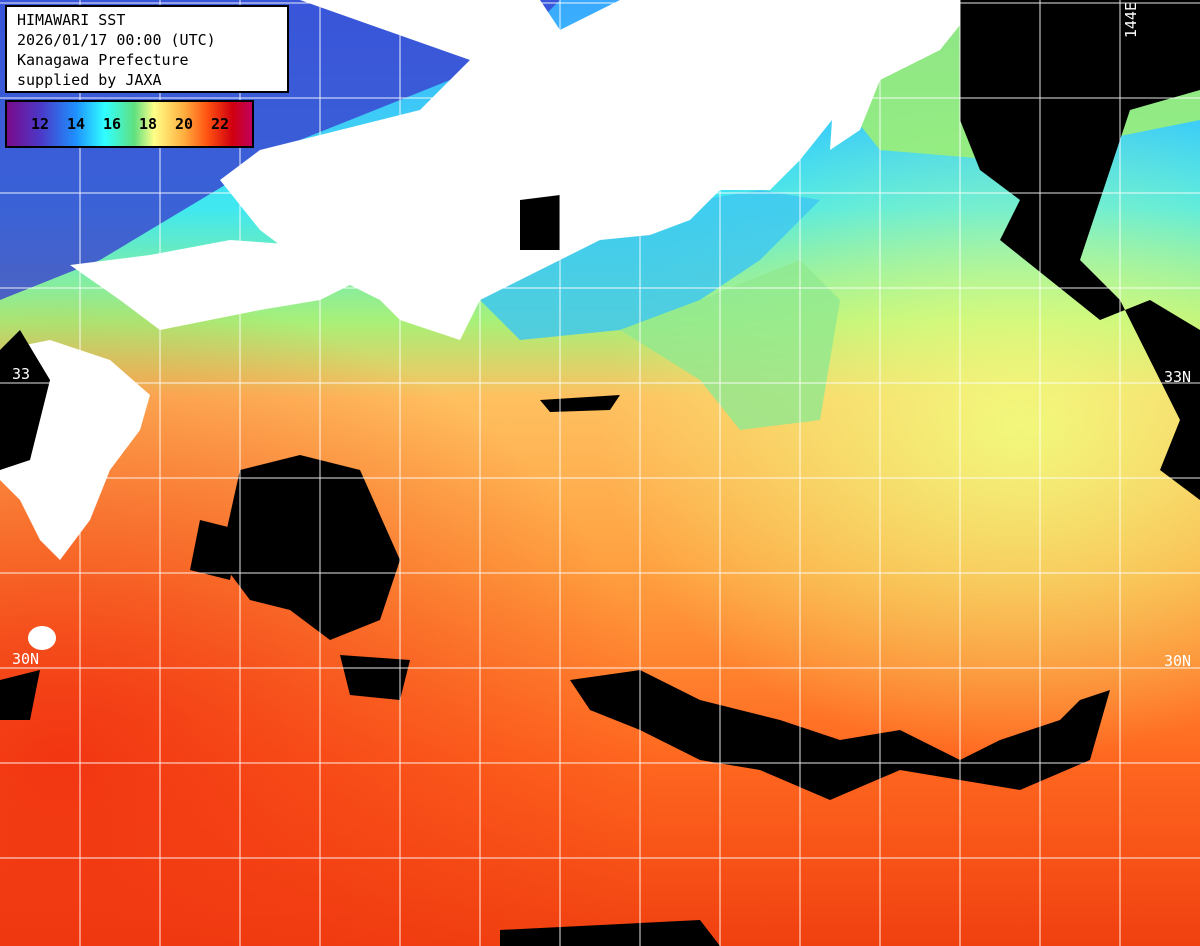  I want to click on lat-label-33-left: 33, so click(21, 374).